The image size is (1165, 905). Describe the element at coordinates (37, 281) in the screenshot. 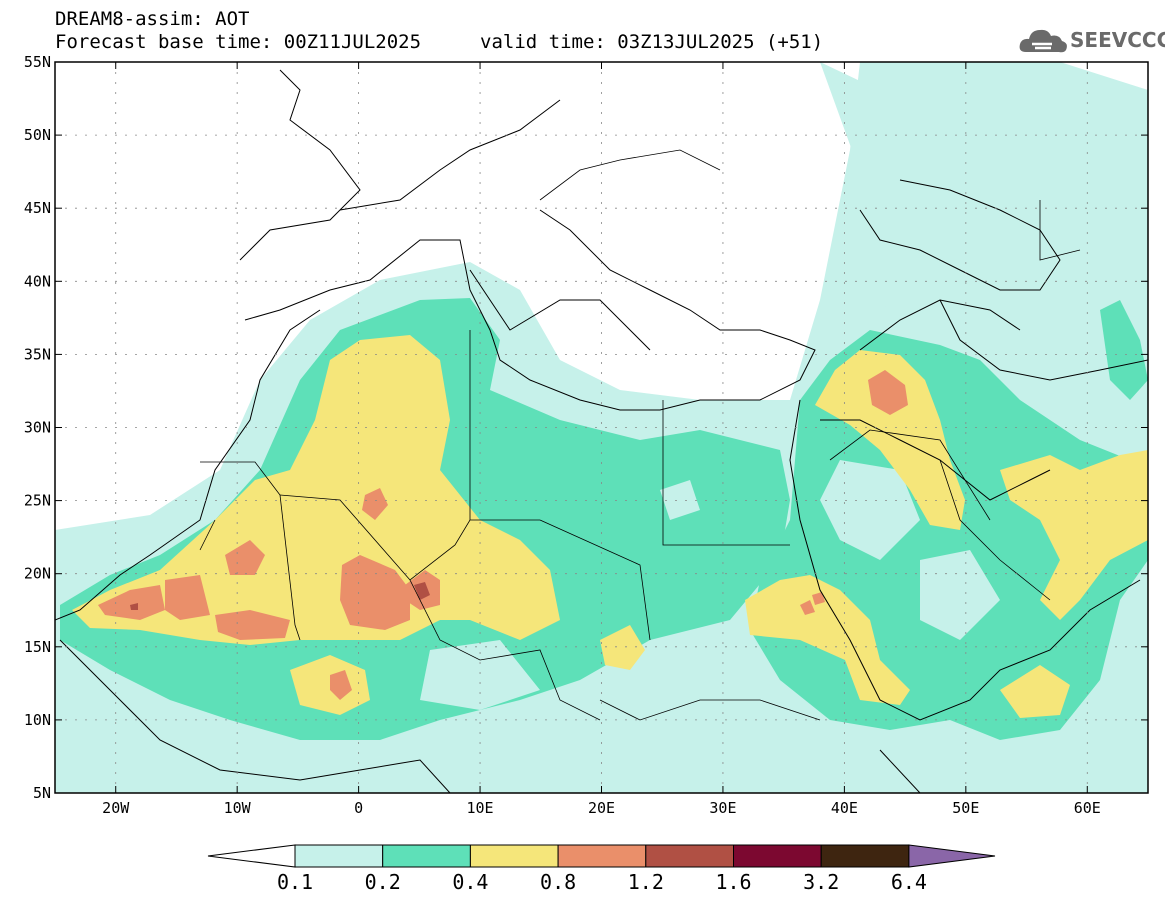

I see `lat-label: 40N` at that location.